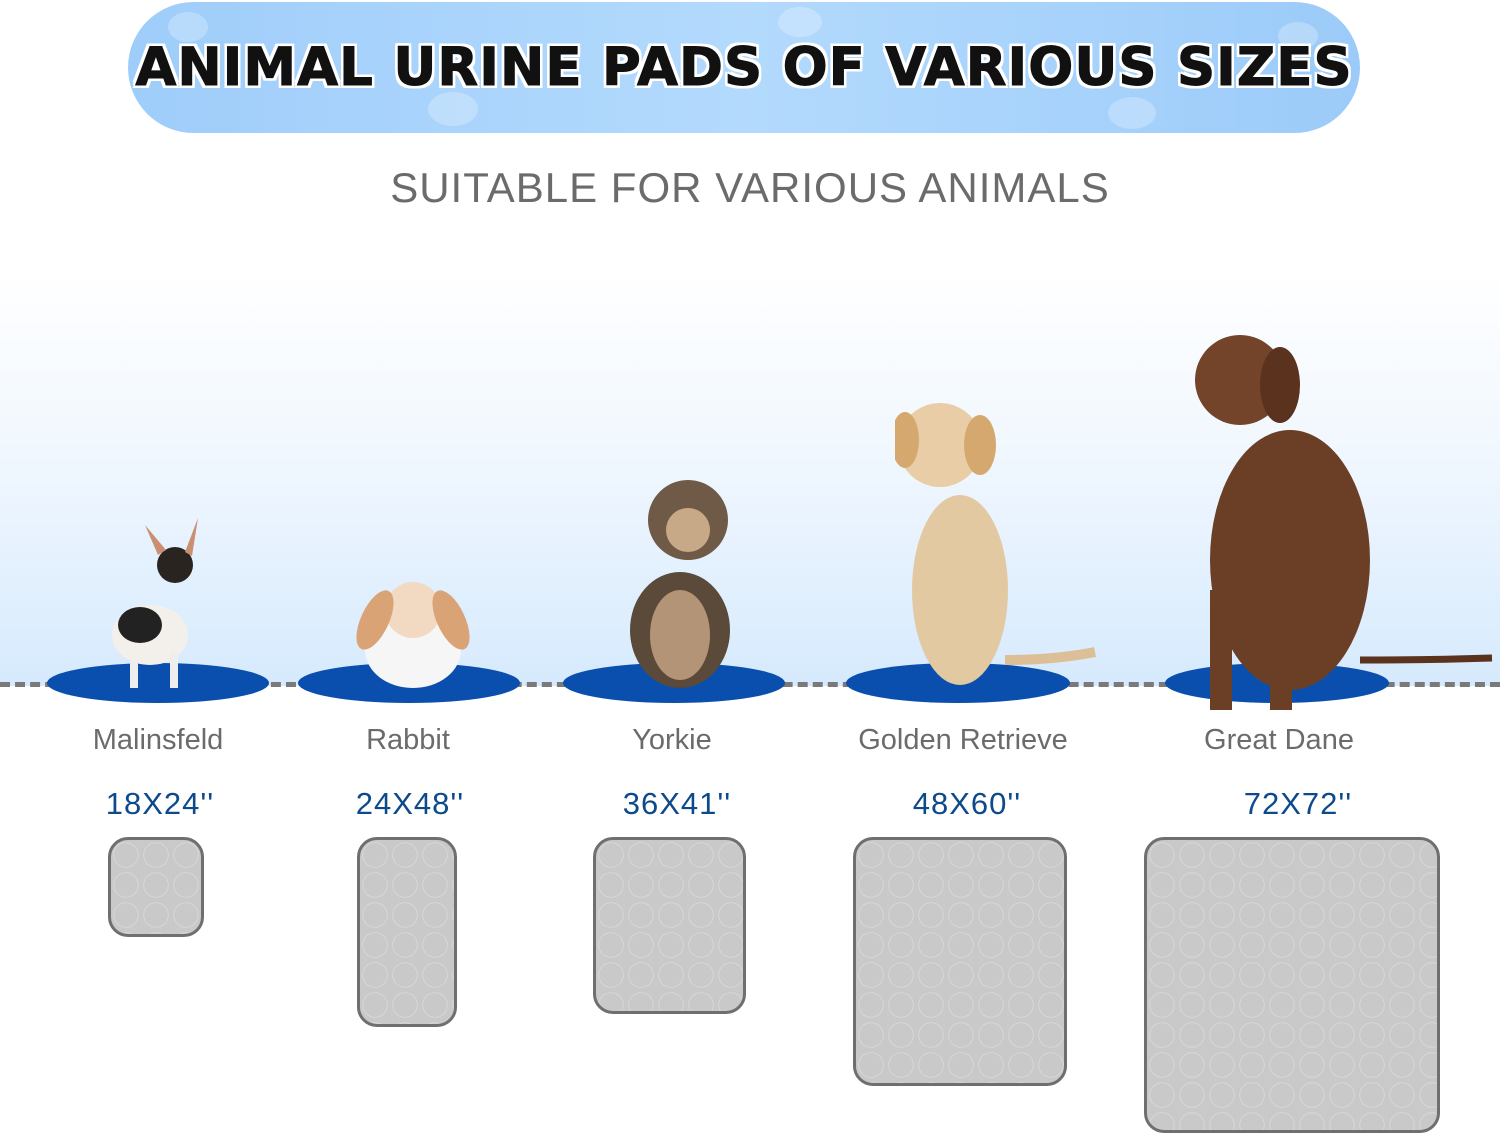 This screenshot has width=1500, height=1137. What do you see at coordinates (1298, 803) in the screenshot?
I see `pad-size: 72X72''` at bounding box center [1298, 803].